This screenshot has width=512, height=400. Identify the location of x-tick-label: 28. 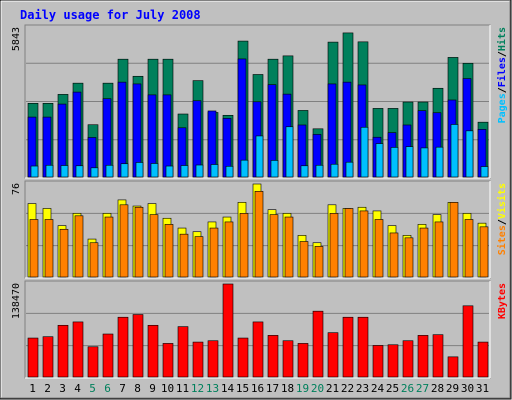
(437, 388).